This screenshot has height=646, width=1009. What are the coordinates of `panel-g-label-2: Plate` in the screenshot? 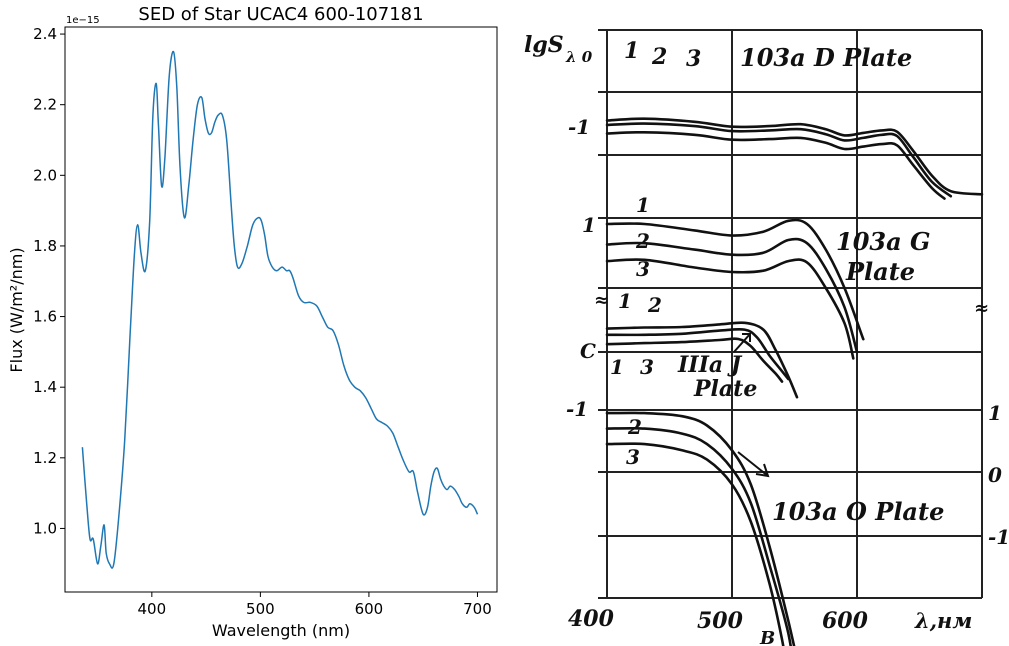 It's located at (880, 271).